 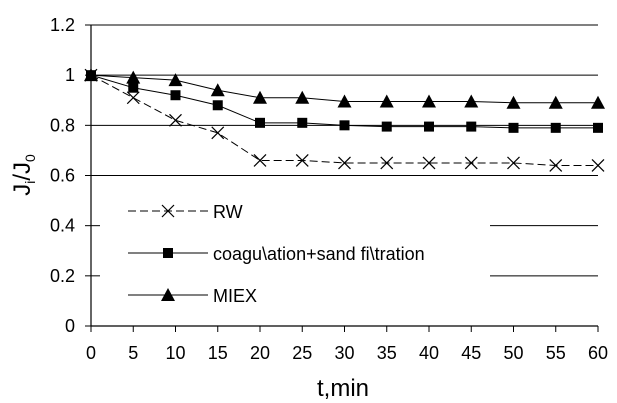 What do you see at coordinates (22, 171) in the screenshot?
I see `y-axis-title-slash: /J` at bounding box center [22, 171].